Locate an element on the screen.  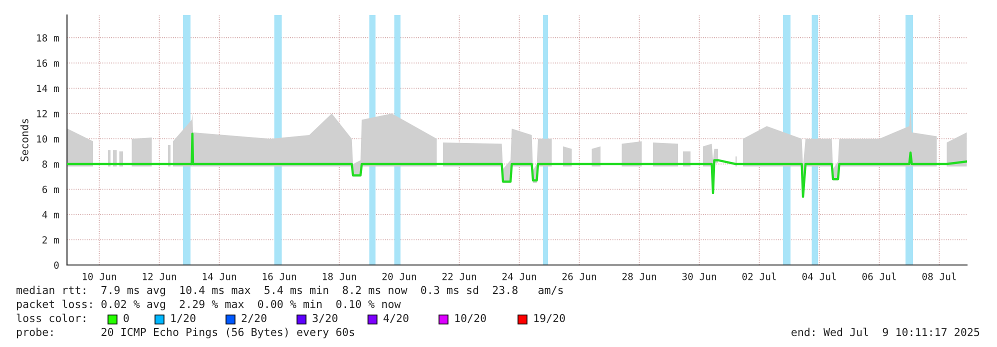
text: packet loss: 0.02 % avg 2.29 % max 0.00 % min 0.10 % now is located at coordinates (209, 305).